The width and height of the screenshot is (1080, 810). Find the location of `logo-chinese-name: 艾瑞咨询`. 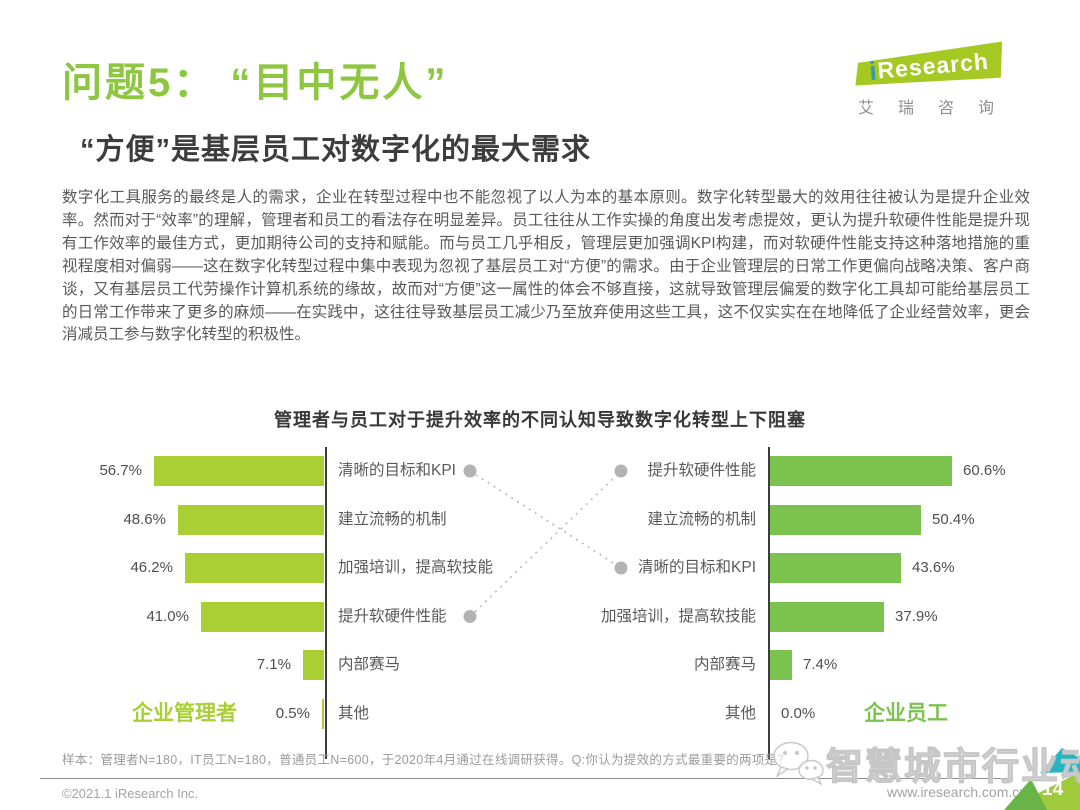

logo-chinese-name: 艾瑞咨询 is located at coordinates (938, 108).